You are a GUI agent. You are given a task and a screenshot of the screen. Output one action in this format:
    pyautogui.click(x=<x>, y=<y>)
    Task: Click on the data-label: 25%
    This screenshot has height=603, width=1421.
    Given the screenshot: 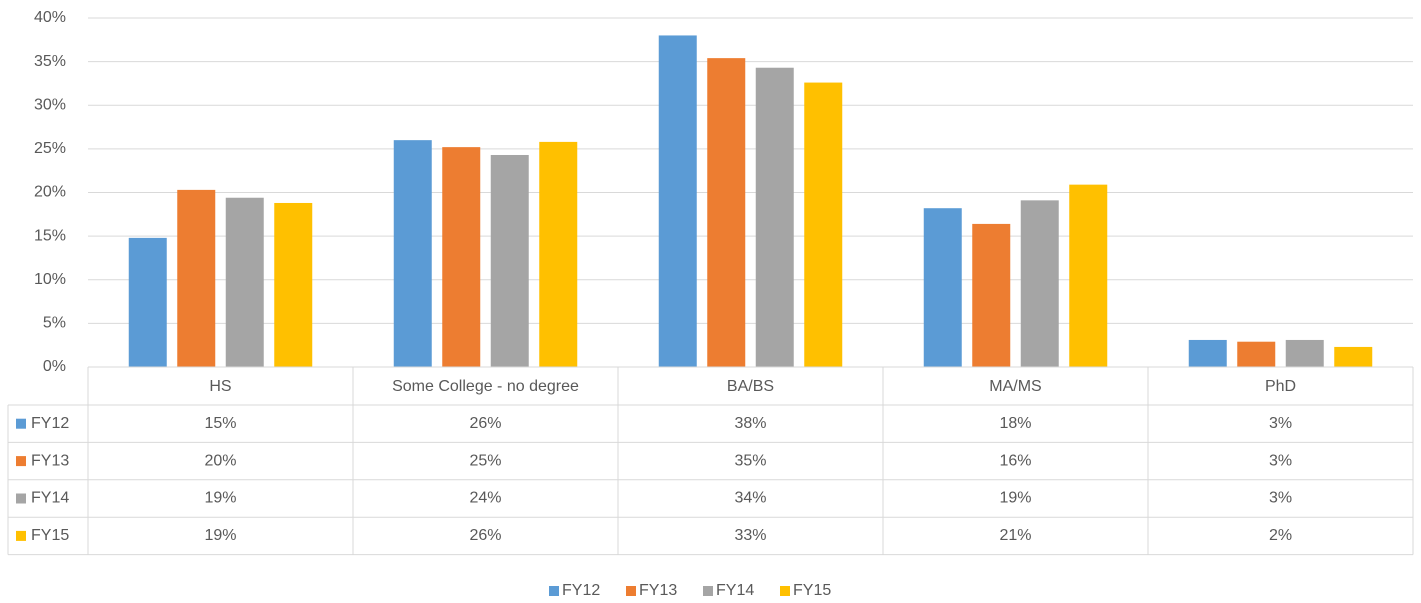 What is the action you would take?
    pyautogui.click(x=485, y=460)
    